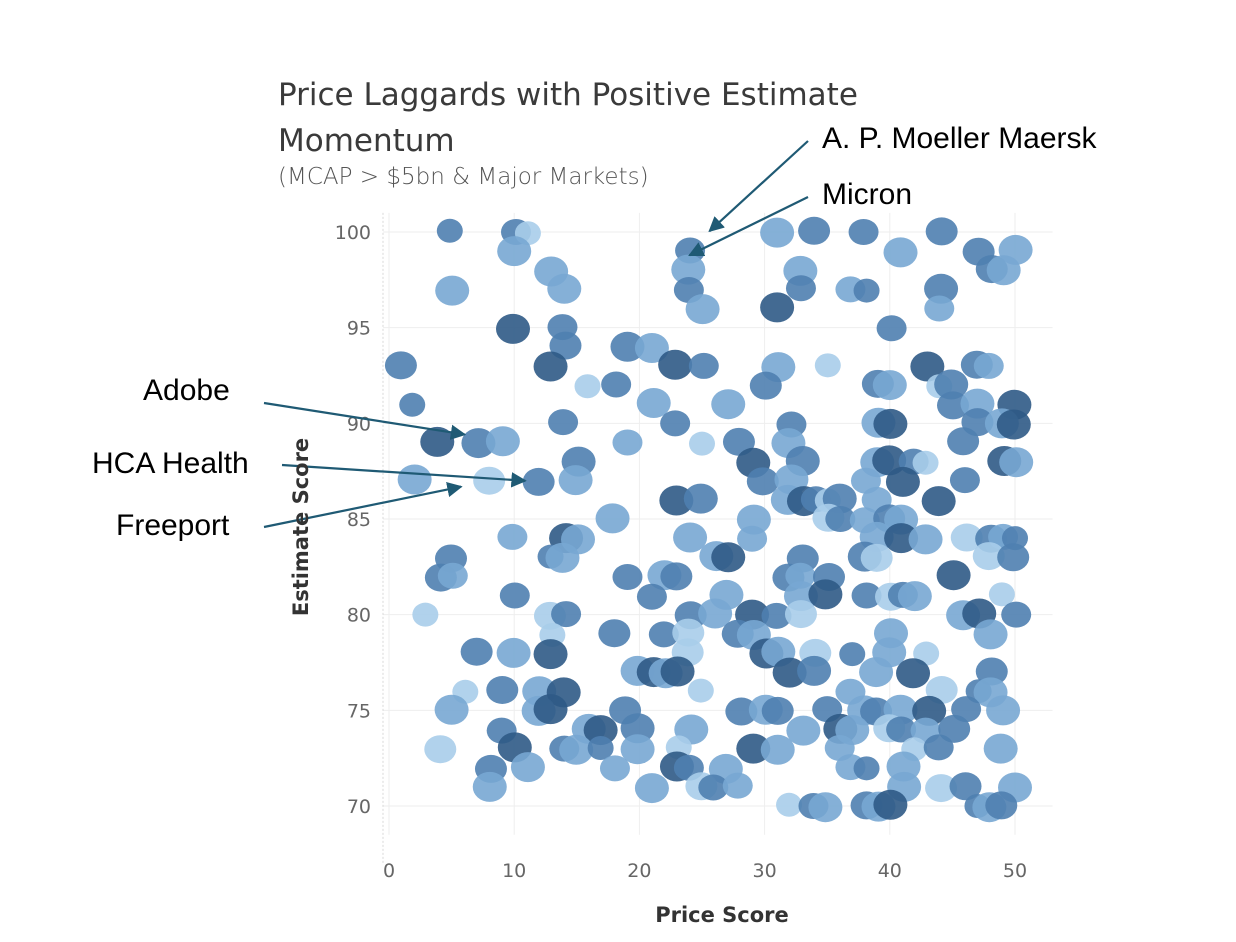 The image size is (1236, 942). I want to click on y-tick-label: 95, so click(359, 329).